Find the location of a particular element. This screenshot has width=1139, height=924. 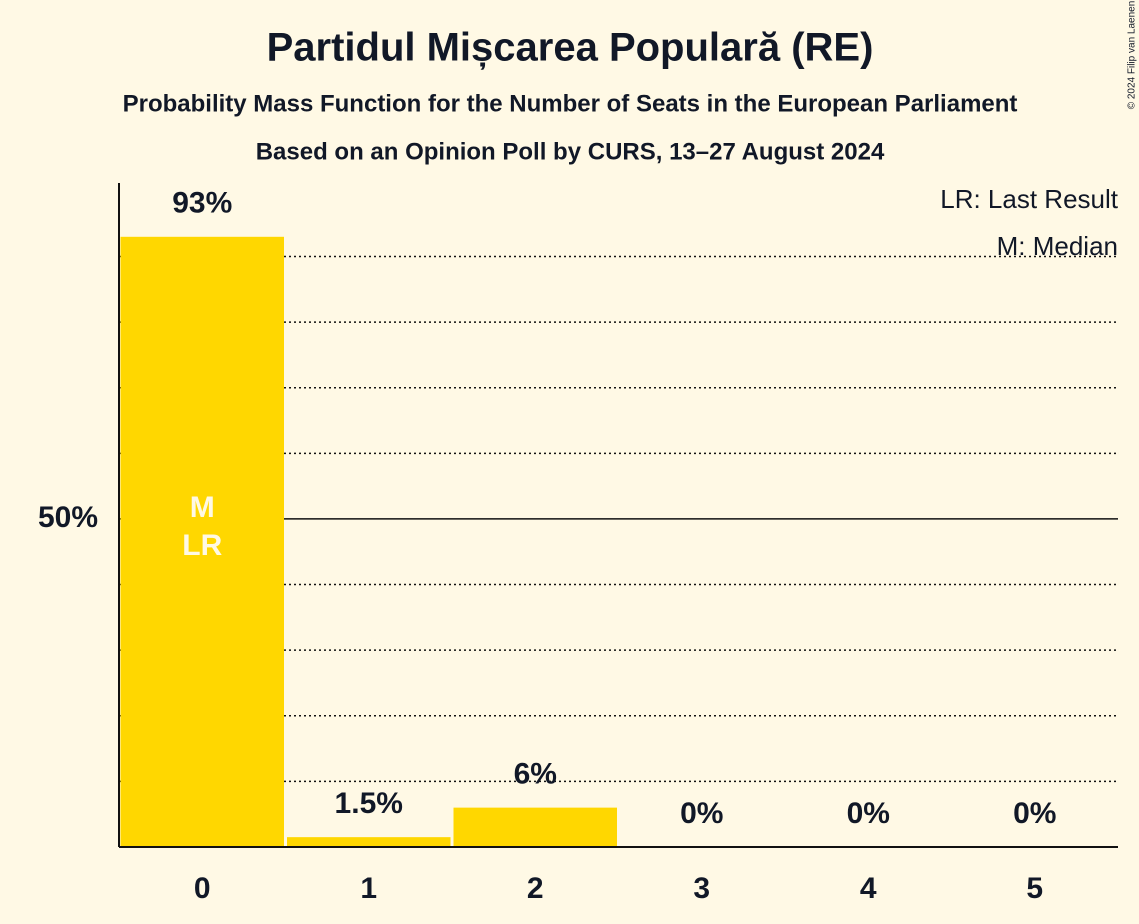

x-tick-label: 5 is located at coordinates (1034, 888).